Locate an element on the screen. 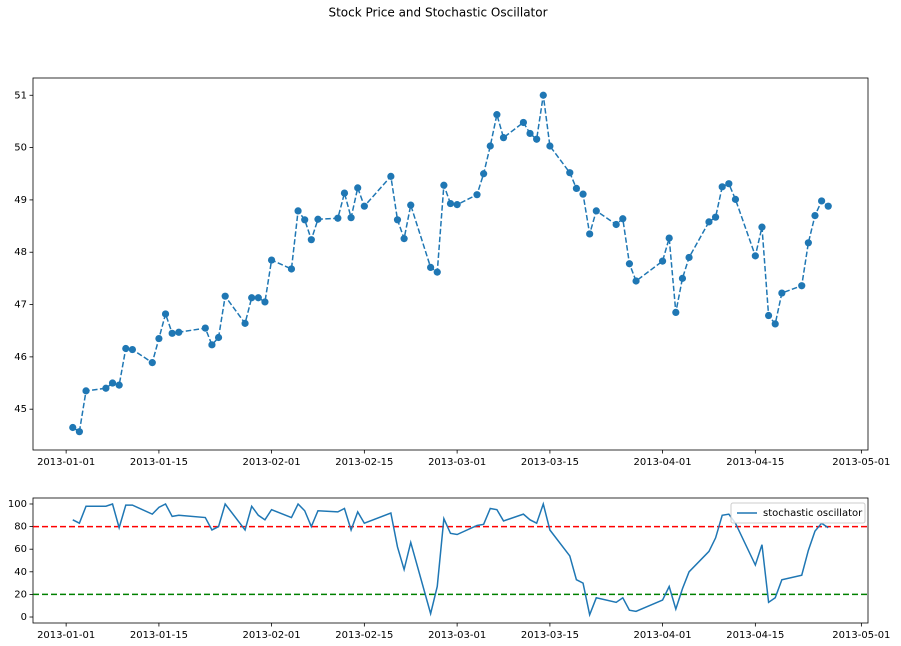  y-tick-label: 51 is located at coordinates (20, 95).